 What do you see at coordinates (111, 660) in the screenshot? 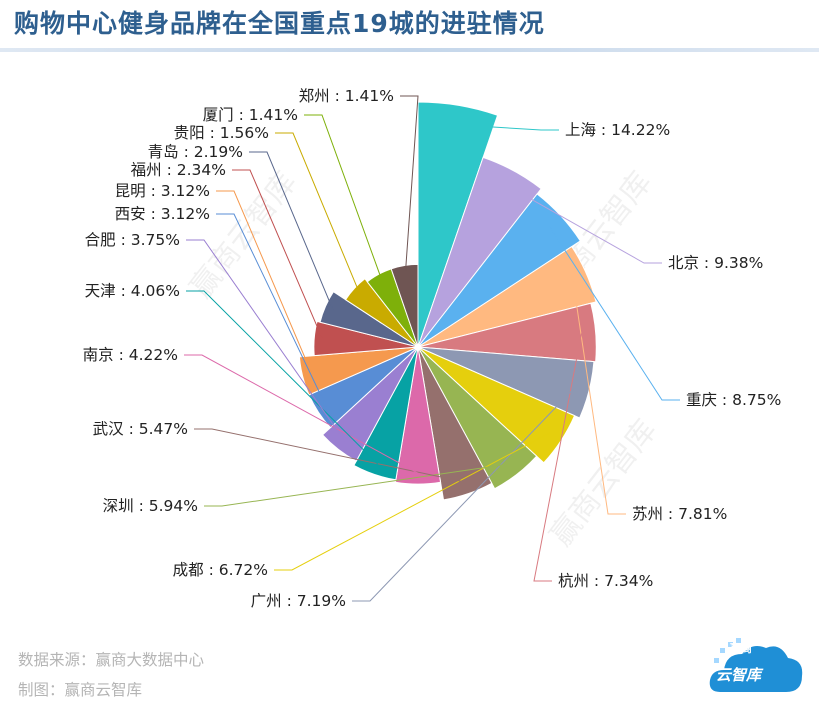
I see `data-source-note: 数据来源：赢商大数据中心` at bounding box center [111, 660].